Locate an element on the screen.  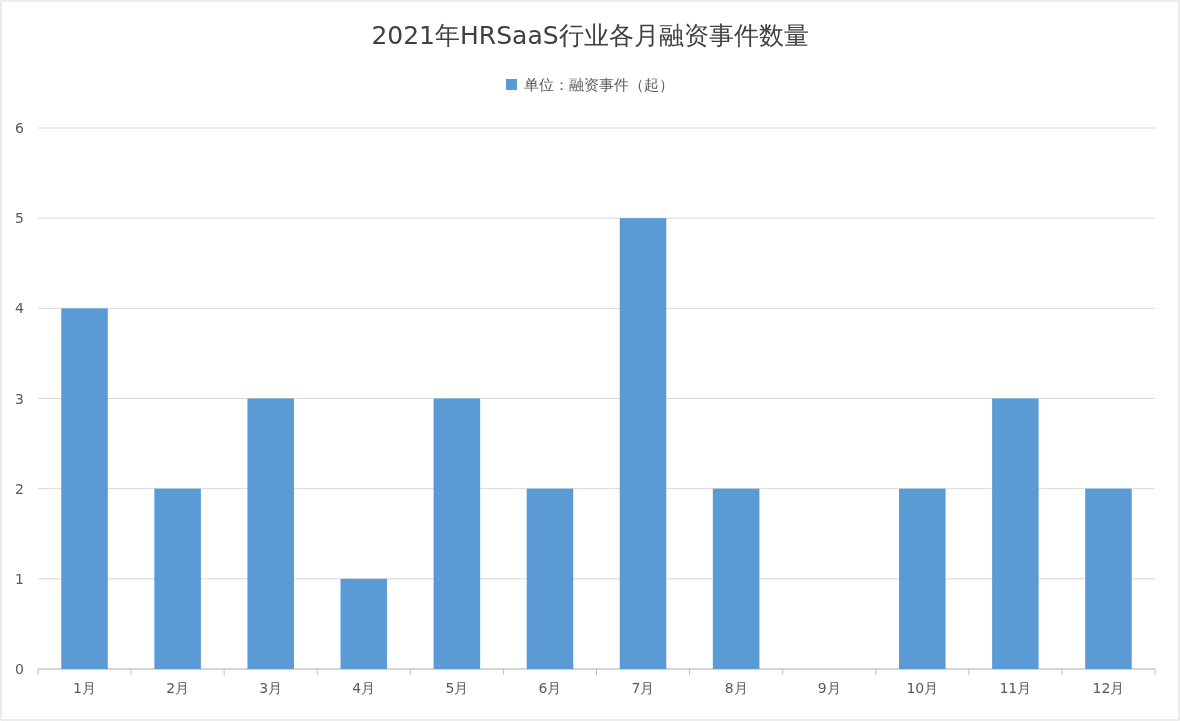
x-tick-label: 8月 is located at coordinates (736, 688).